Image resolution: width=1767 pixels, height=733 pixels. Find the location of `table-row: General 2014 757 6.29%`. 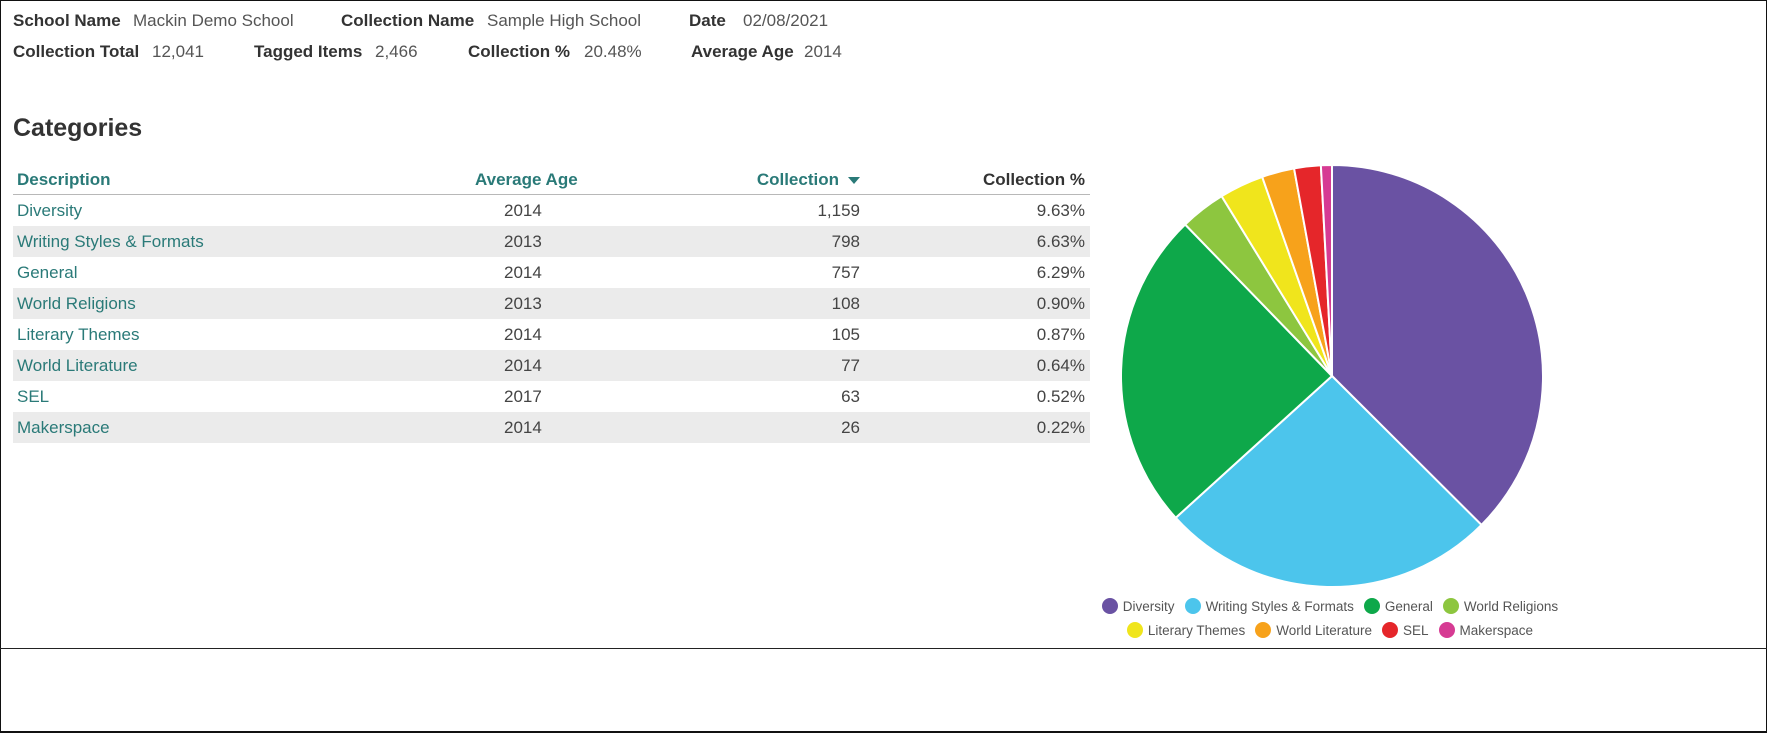

table-row: General 2014 757 6.29% is located at coordinates (551, 272).